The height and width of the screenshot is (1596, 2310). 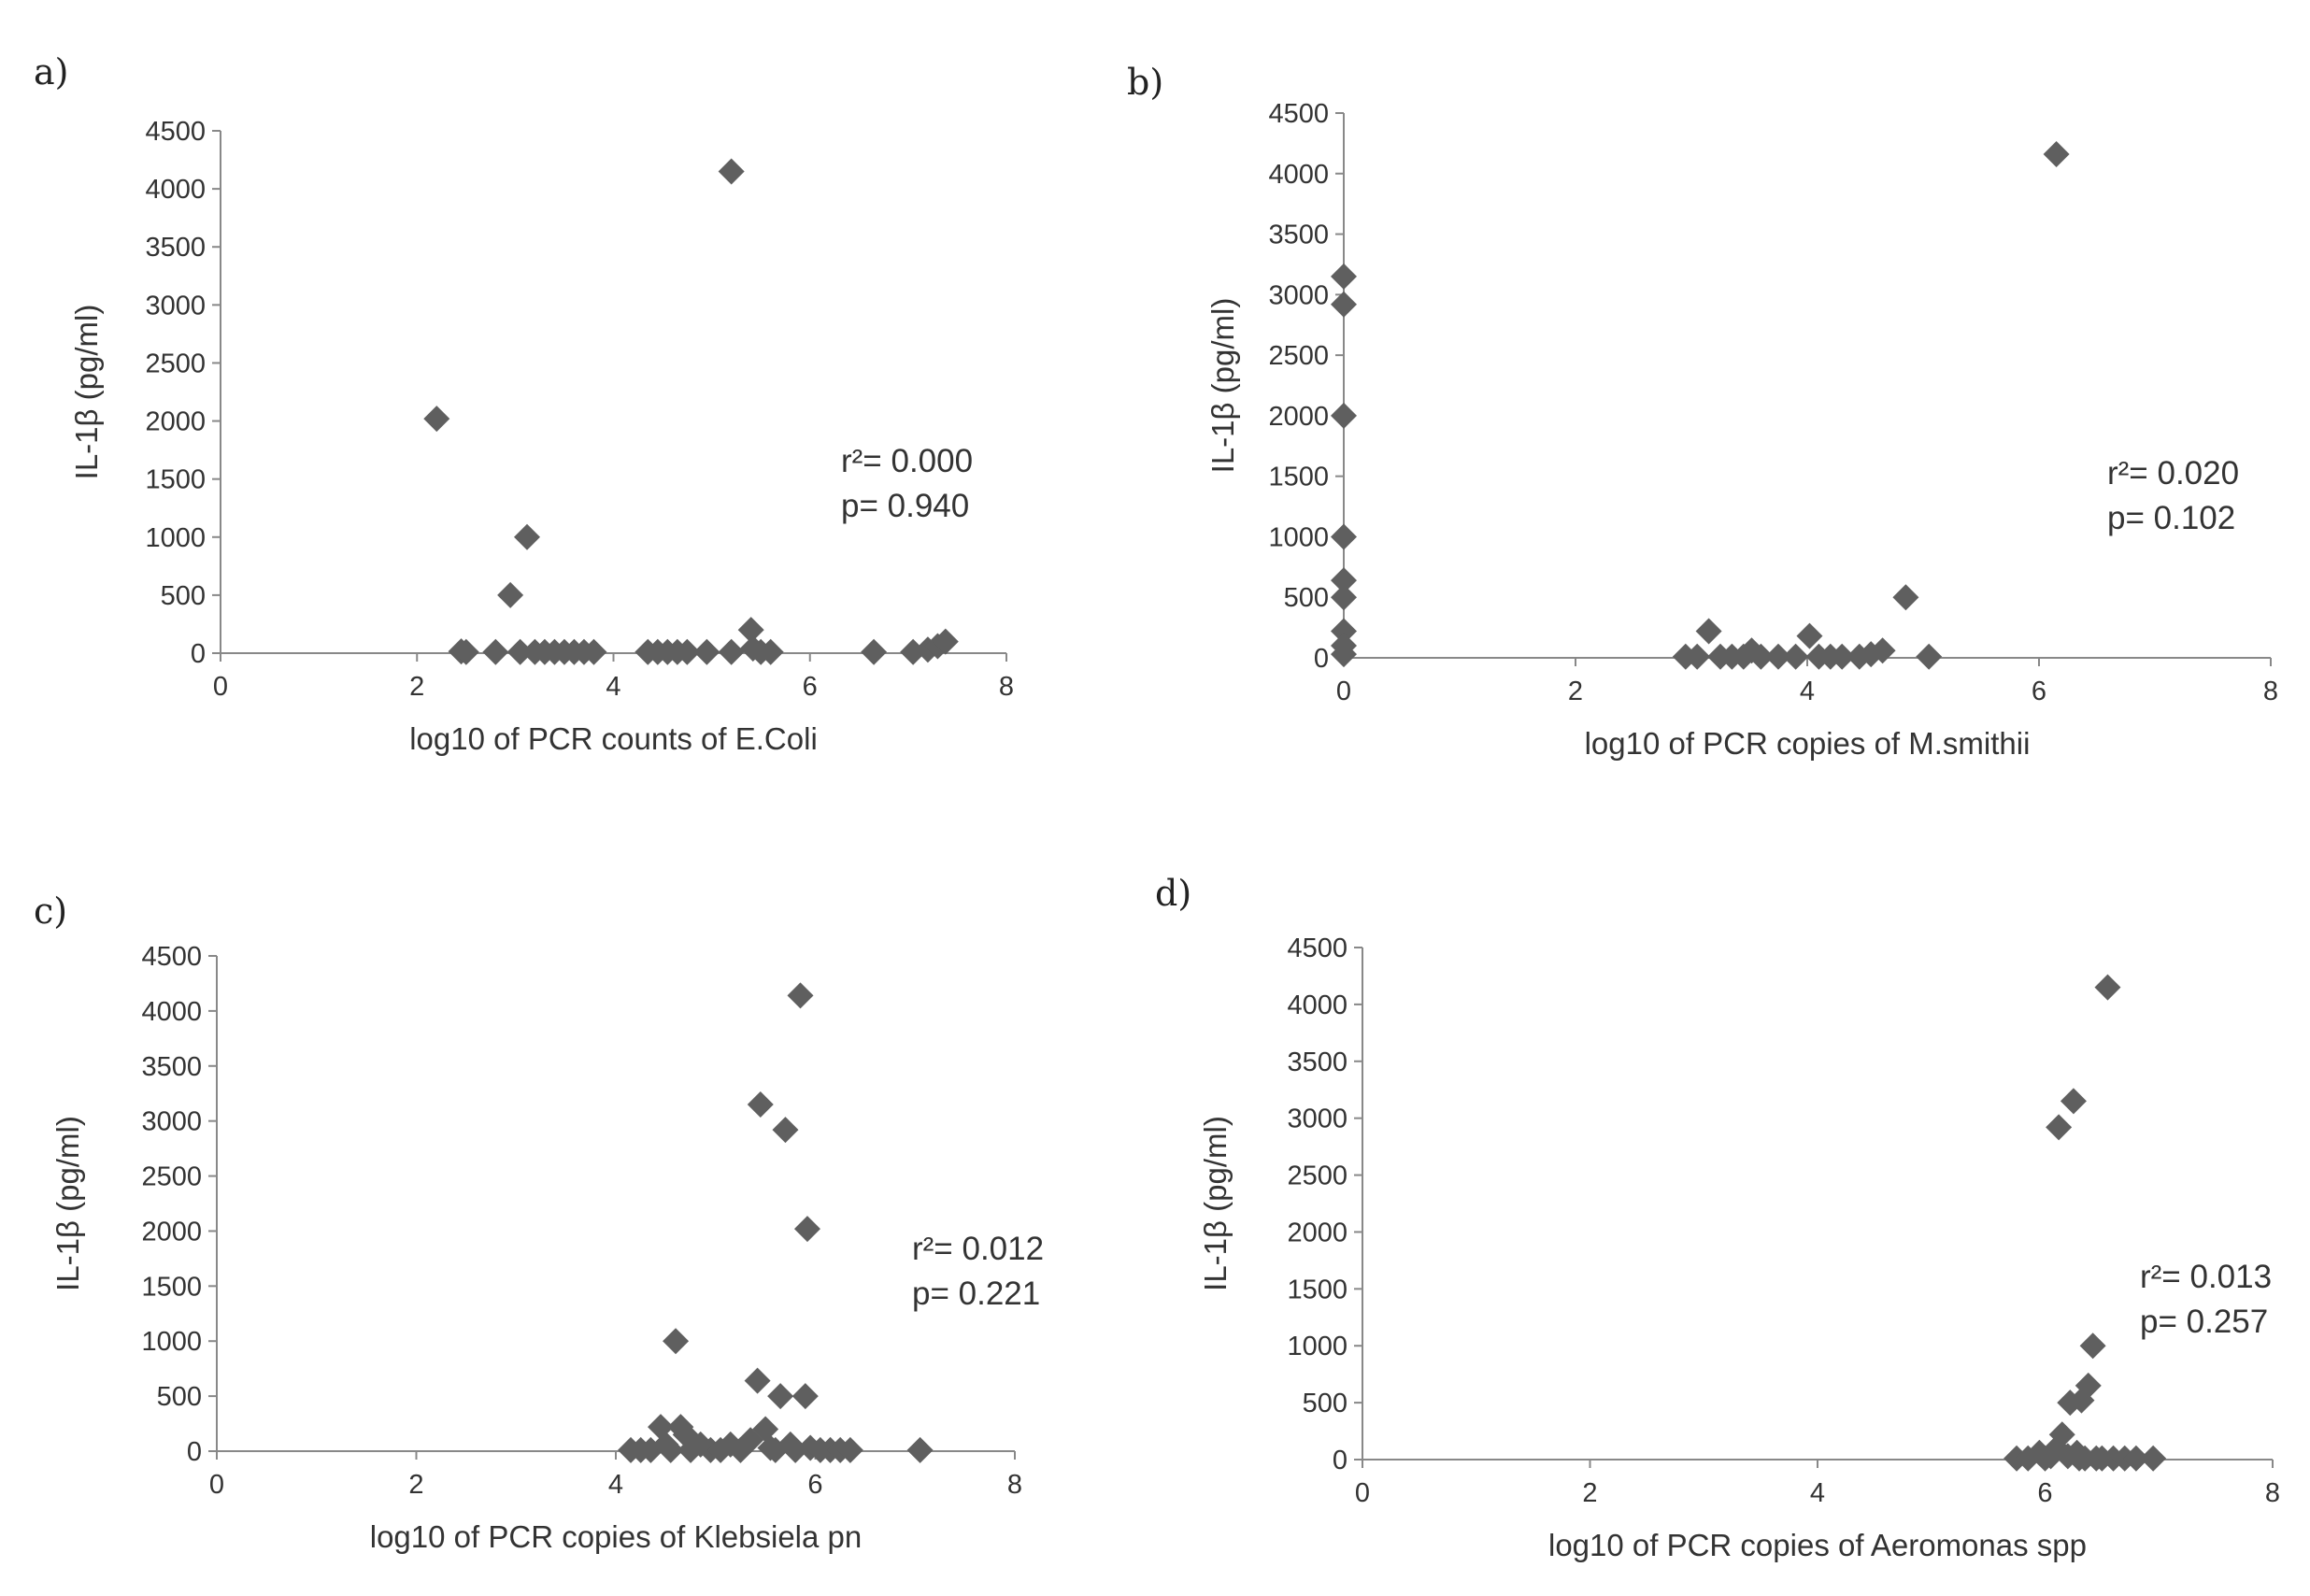 I want to click on panel-letter: d), so click(x=1173, y=893).